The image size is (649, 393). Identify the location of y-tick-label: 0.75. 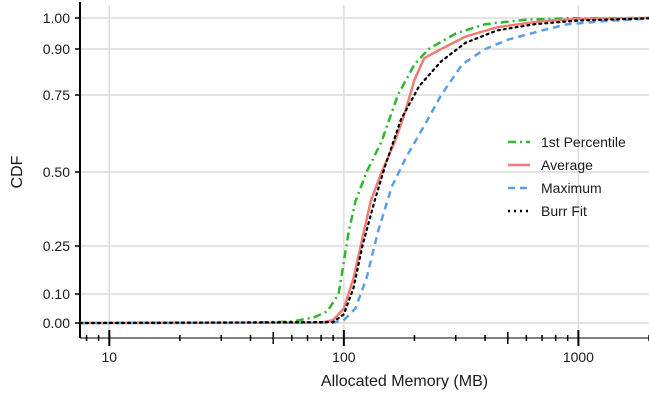
(56, 95).